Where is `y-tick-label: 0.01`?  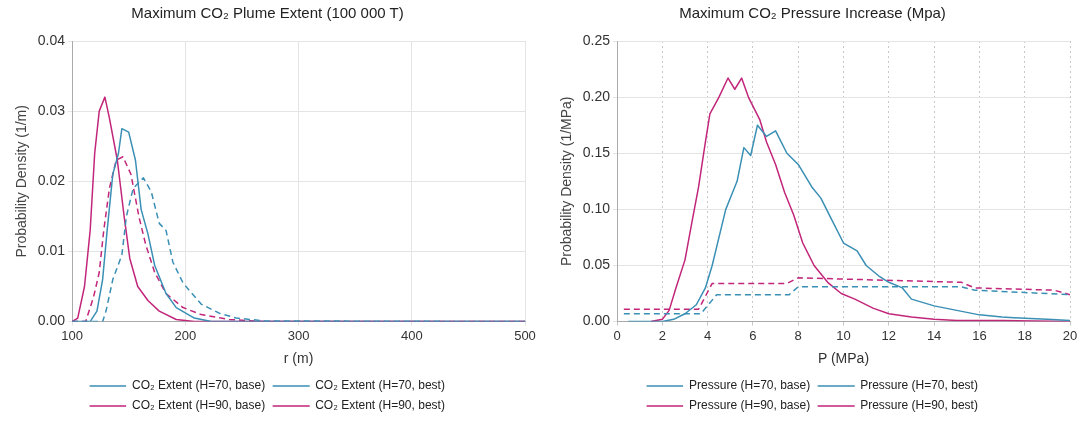 y-tick-label: 0.01 is located at coordinates (51, 250).